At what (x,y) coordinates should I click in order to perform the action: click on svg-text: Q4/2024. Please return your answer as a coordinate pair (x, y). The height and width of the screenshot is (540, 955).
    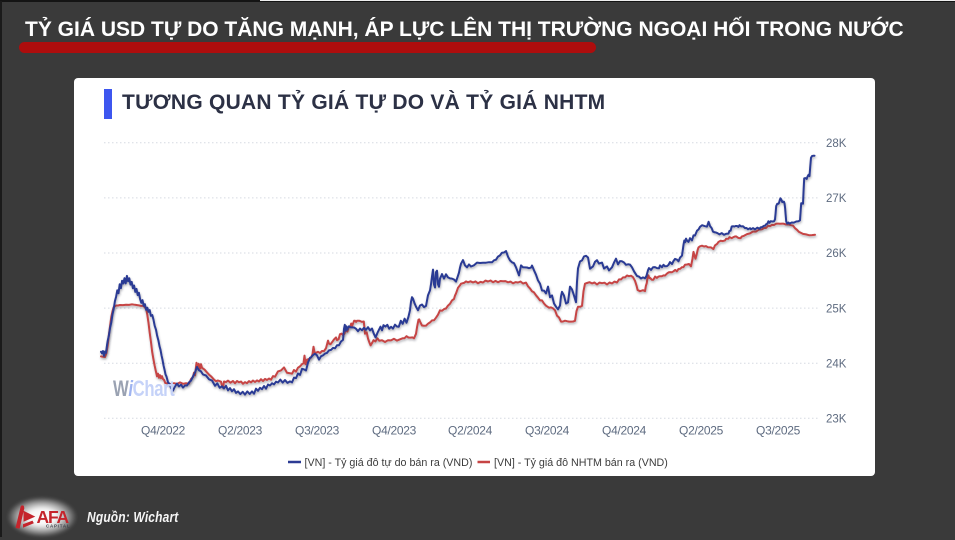
    Looking at the image, I should click on (624, 431).